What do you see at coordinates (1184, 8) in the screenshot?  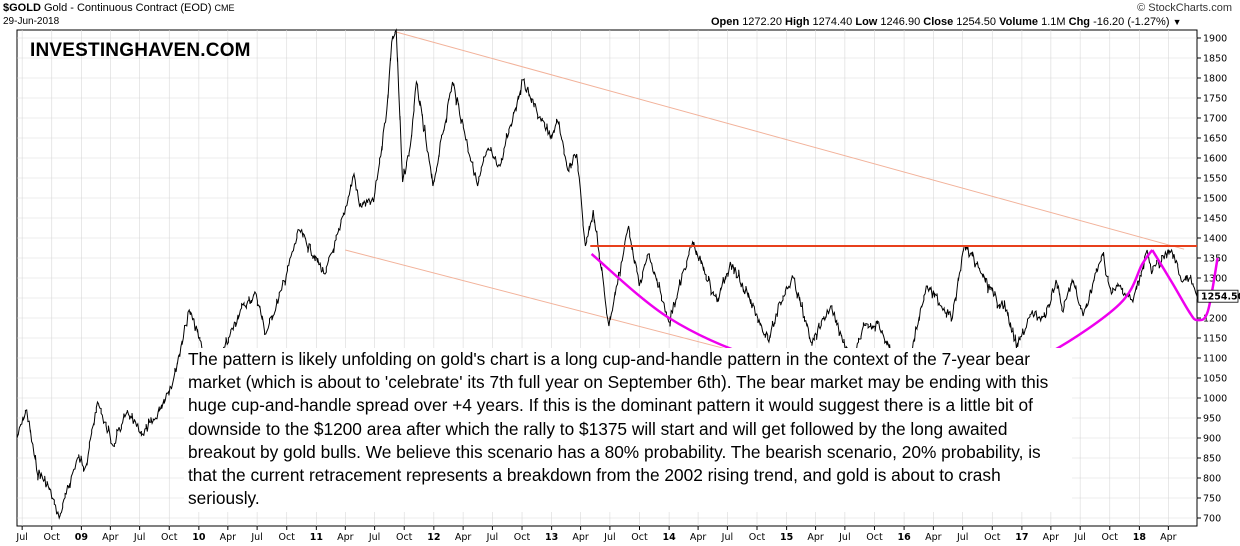 I see `stockcharts-credit: © StockCharts.com` at bounding box center [1184, 8].